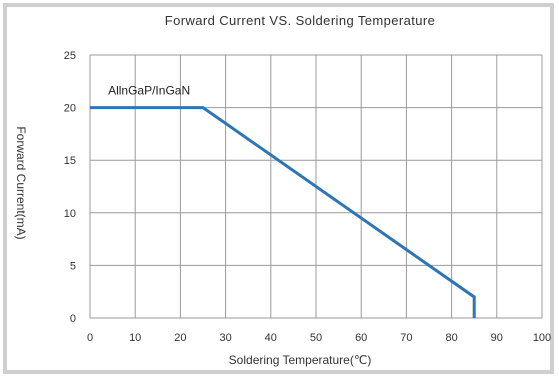  What do you see at coordinates (70, 187) in the screenshot?
I see `y-tick-labels: 0 5 10 15 20 25` at bounding box center [70, 187].